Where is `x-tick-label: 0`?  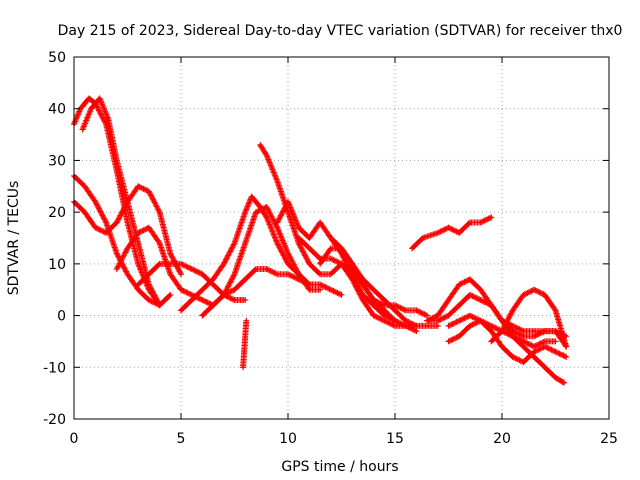
x-tick-label: 0 is located at coordinates (74, 439).